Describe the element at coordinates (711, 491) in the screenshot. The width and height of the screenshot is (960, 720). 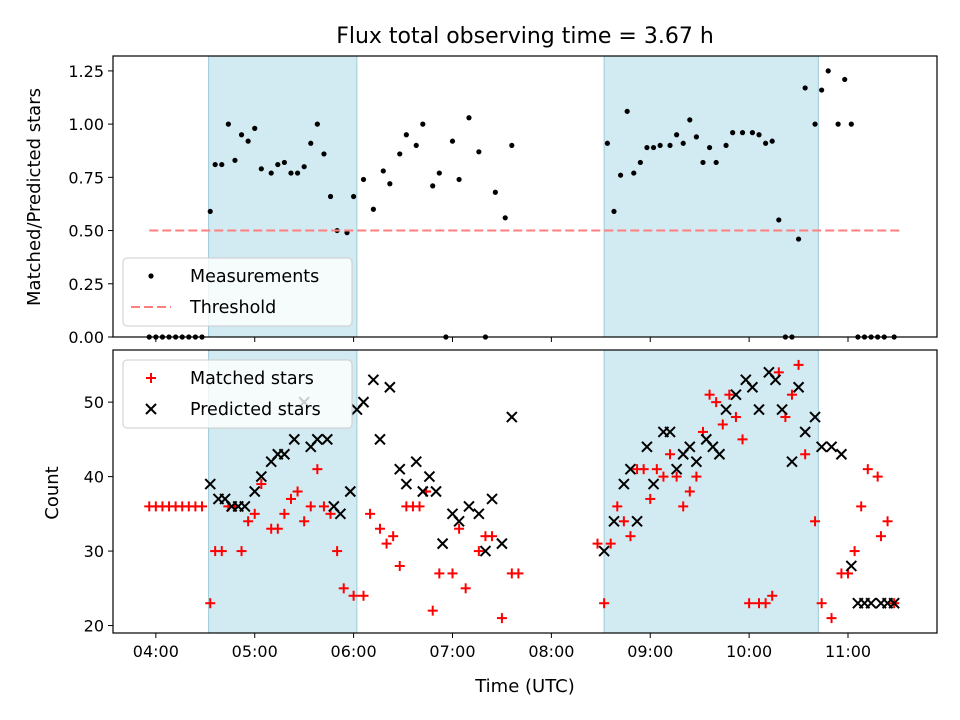
I see `bottom-shaded-interval` at that location.